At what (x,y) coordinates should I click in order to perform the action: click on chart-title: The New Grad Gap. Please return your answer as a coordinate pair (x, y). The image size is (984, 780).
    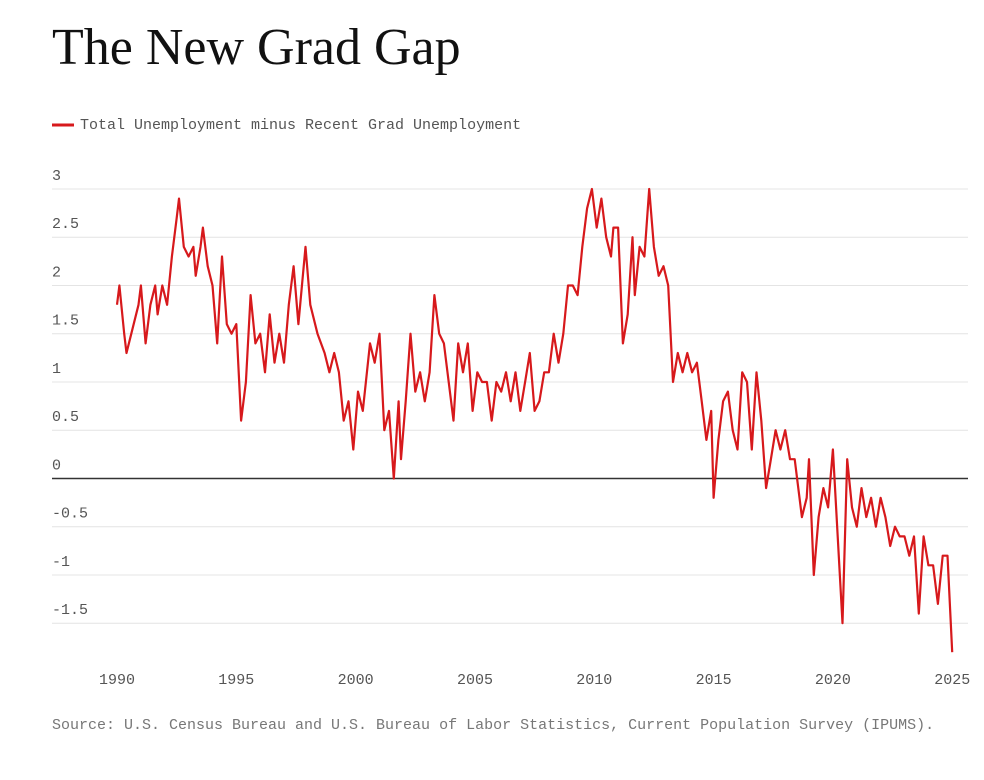
    Looking at the image, I should click on (256, 47).